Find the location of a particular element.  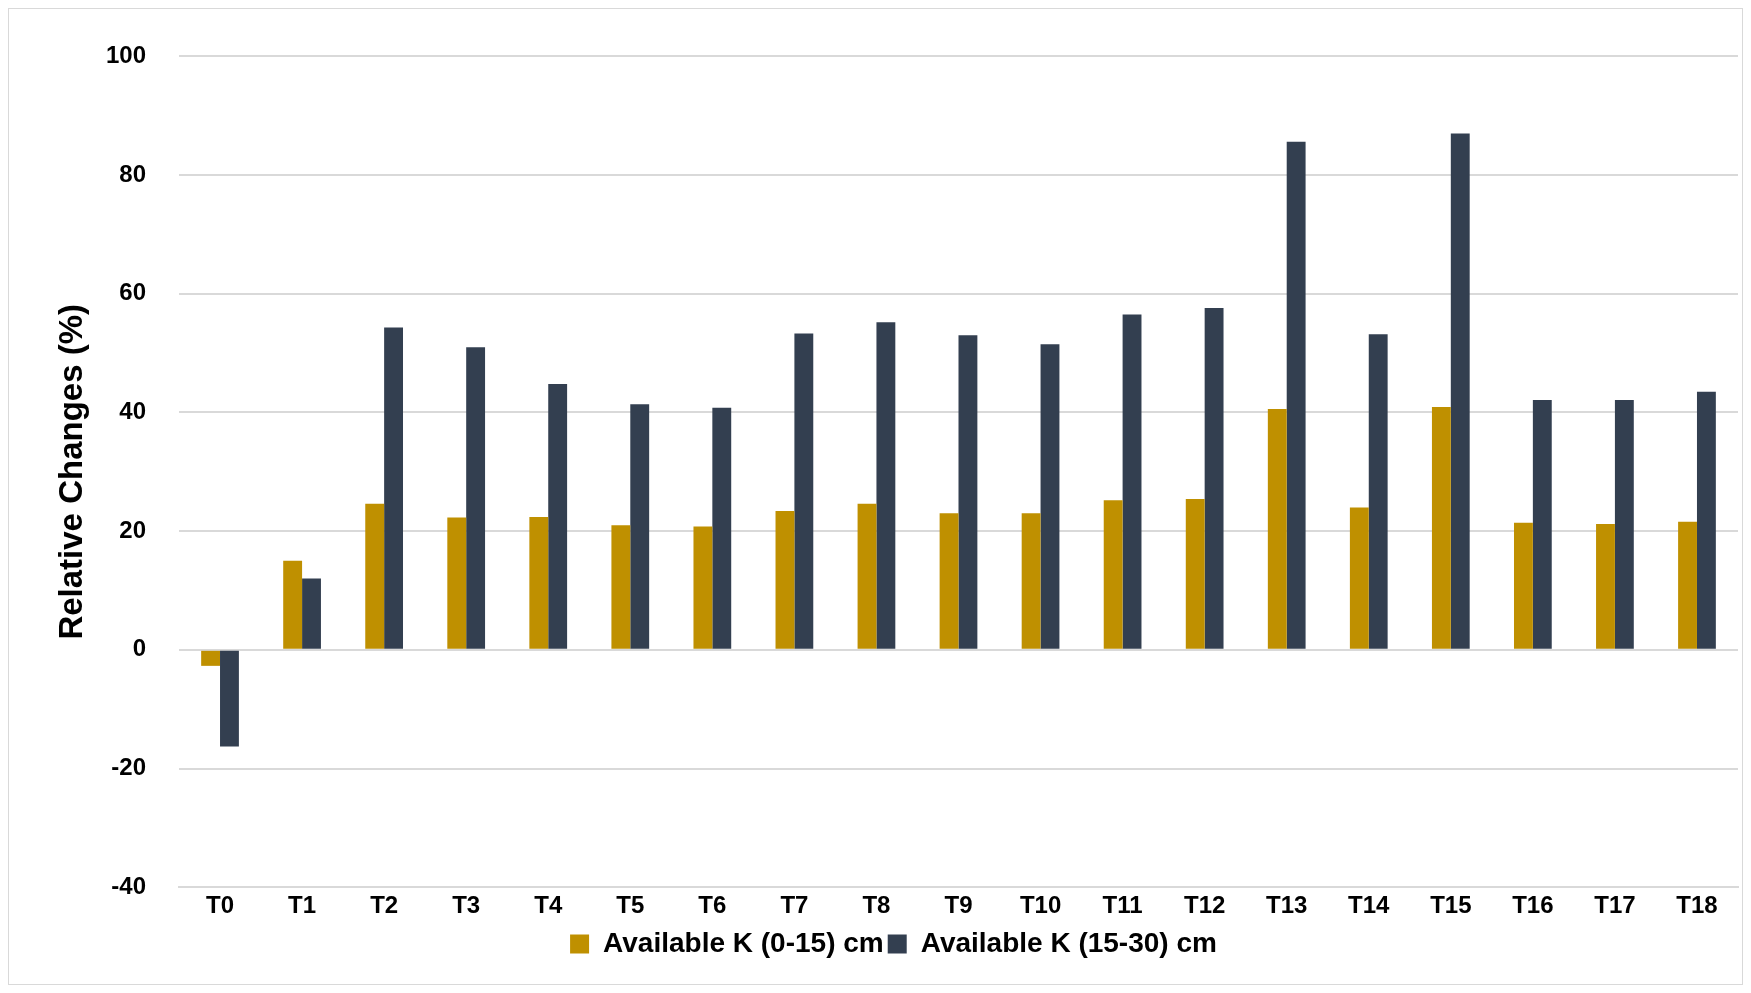

y-tick-label: 100 is located at coordinates (125, 55).